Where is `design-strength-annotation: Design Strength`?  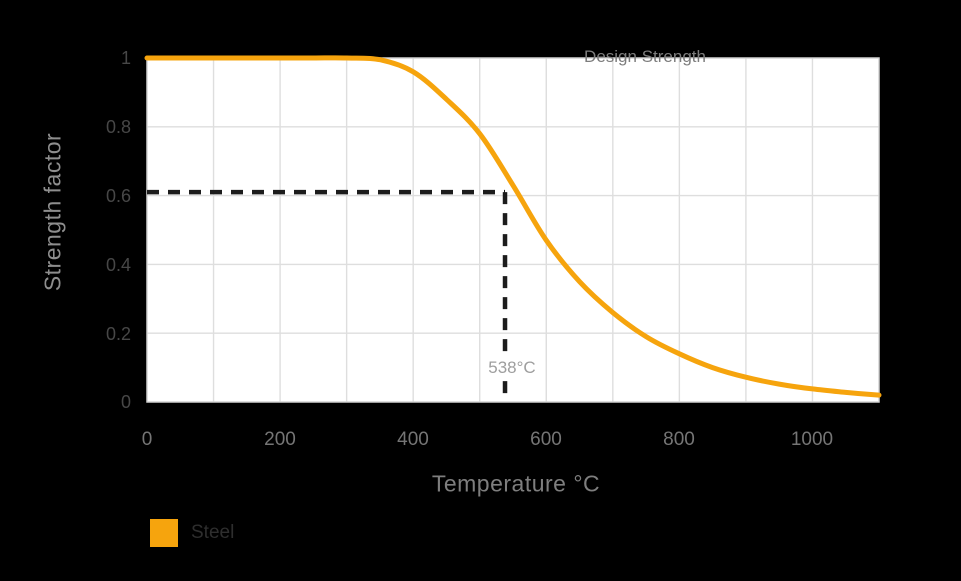
design-strength-annotation: Design Strength is located at coordinates (645, 56).